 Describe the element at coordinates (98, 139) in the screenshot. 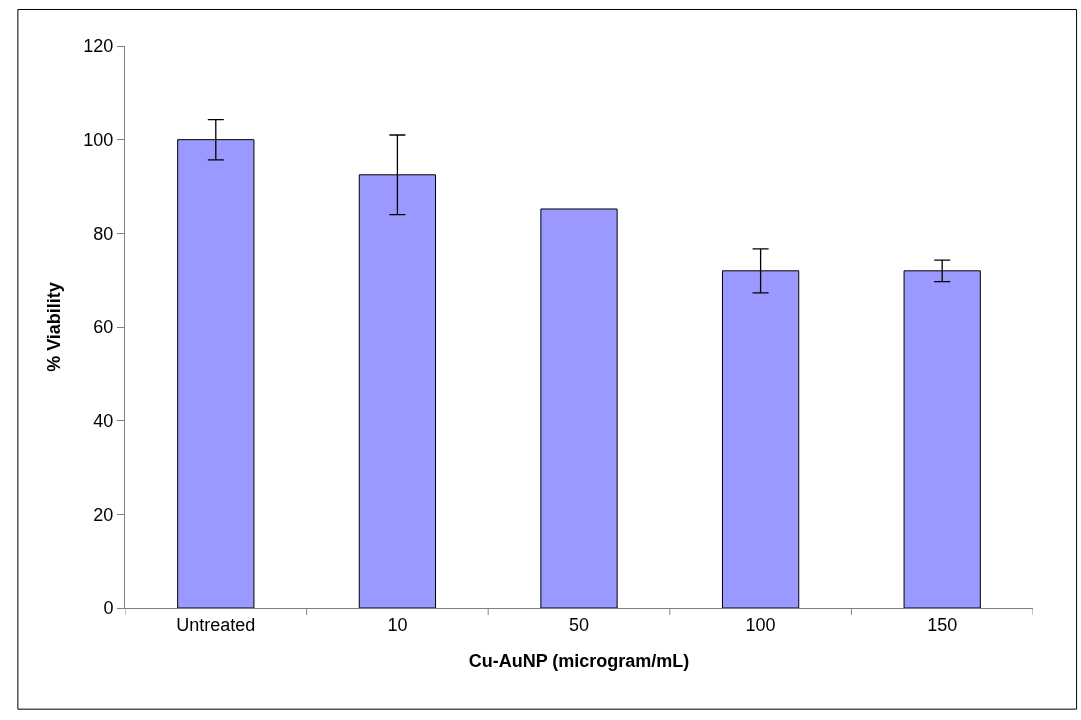

I see `y-tick-label: 100` at that location.